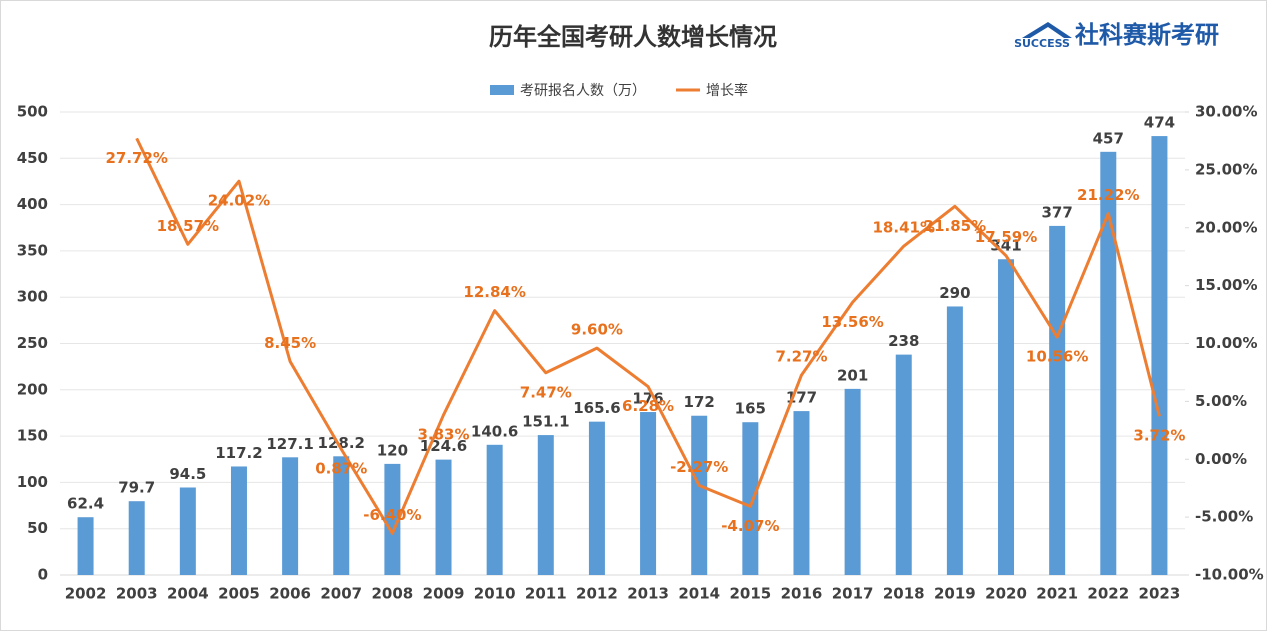 The image size is (1267, 631). I want to click on bar-label: 377, so click(1057, 212).